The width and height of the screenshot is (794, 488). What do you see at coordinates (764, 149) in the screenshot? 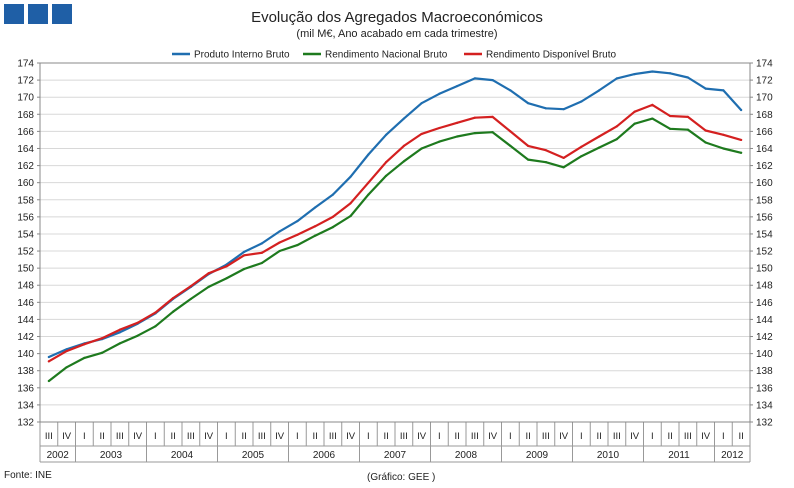
I see `y-tick-label-right: 164` at bounding box center [764, 149].